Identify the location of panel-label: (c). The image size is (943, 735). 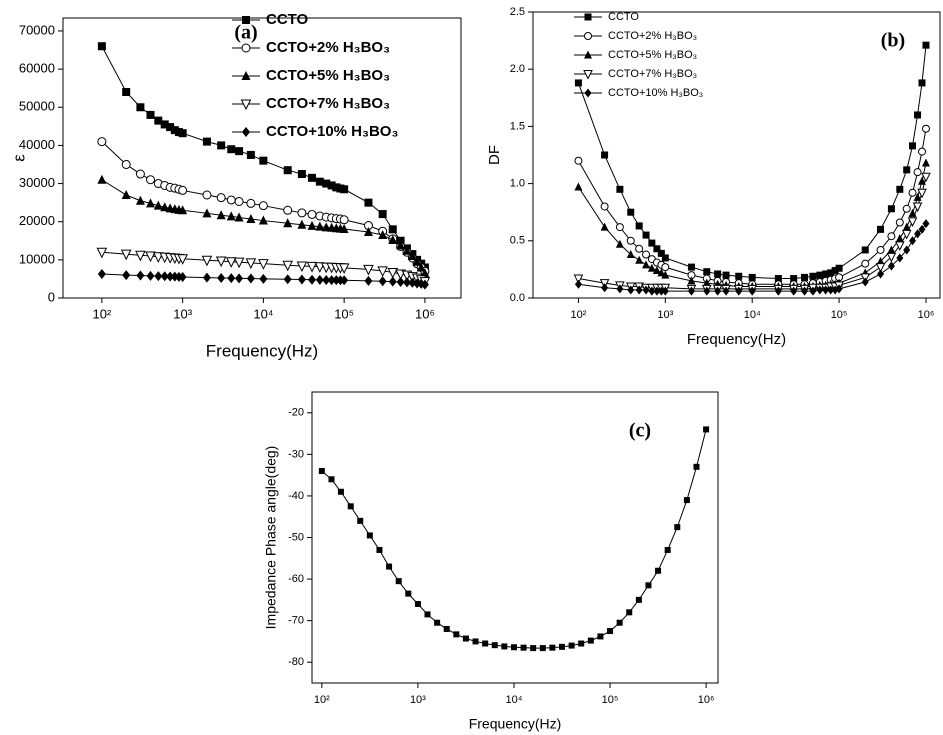
(640, 431).